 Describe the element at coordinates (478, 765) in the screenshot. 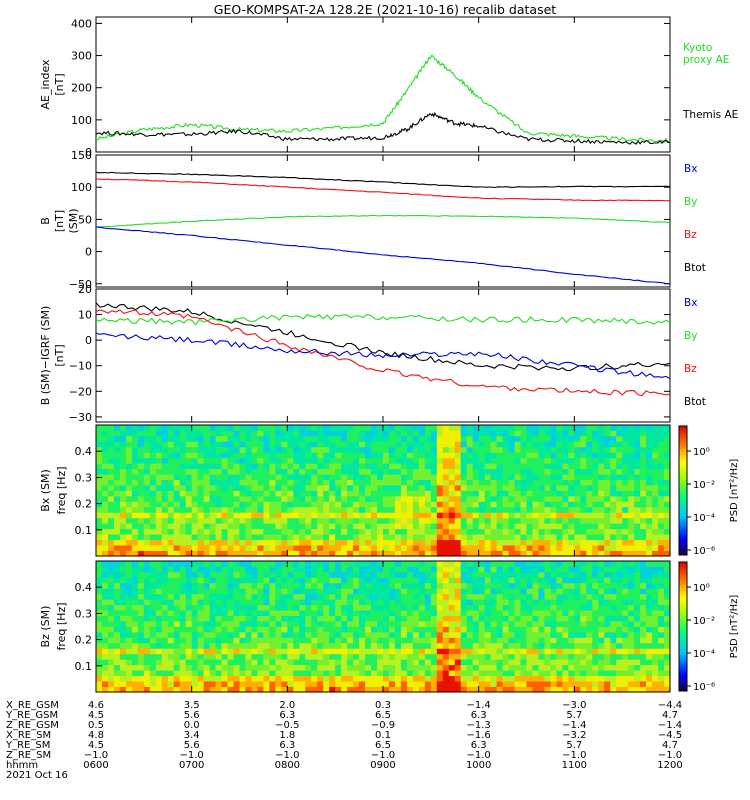

I see `ephemeris-value: 1000` at that location.